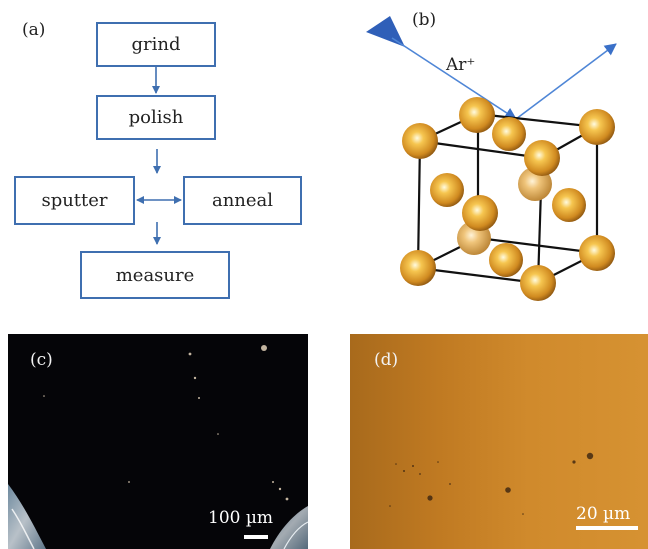  I want to click on scale-label-d: 20 µm, so click(603, 514).